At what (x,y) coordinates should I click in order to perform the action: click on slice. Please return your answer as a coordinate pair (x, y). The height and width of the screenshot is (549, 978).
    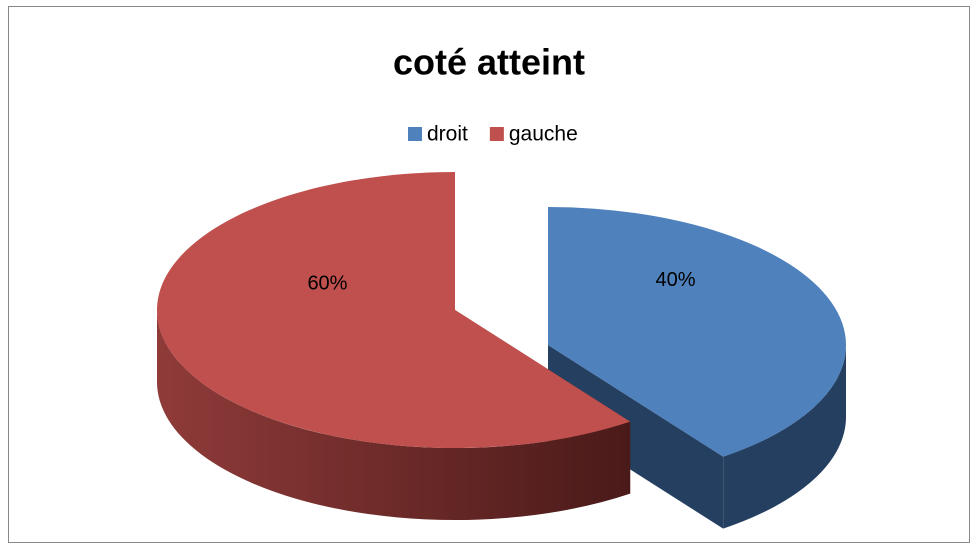
    Looking at the image, I should click on (697, 332).